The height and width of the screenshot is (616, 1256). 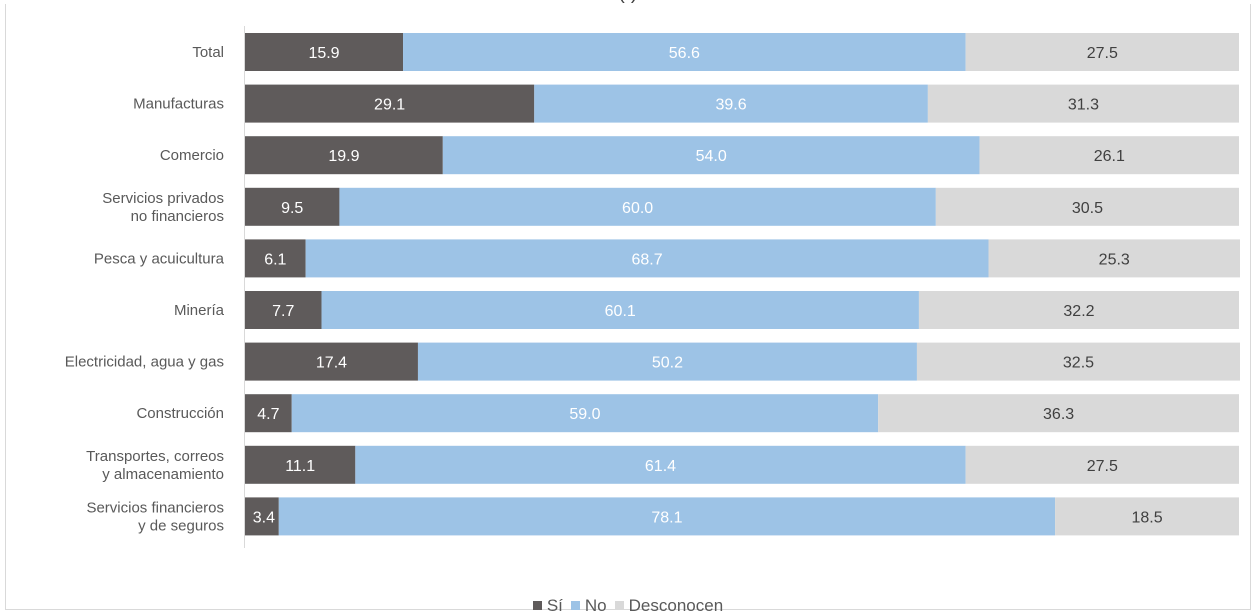 I want to click on data-label: 3.4, so click(x=264, y=517).